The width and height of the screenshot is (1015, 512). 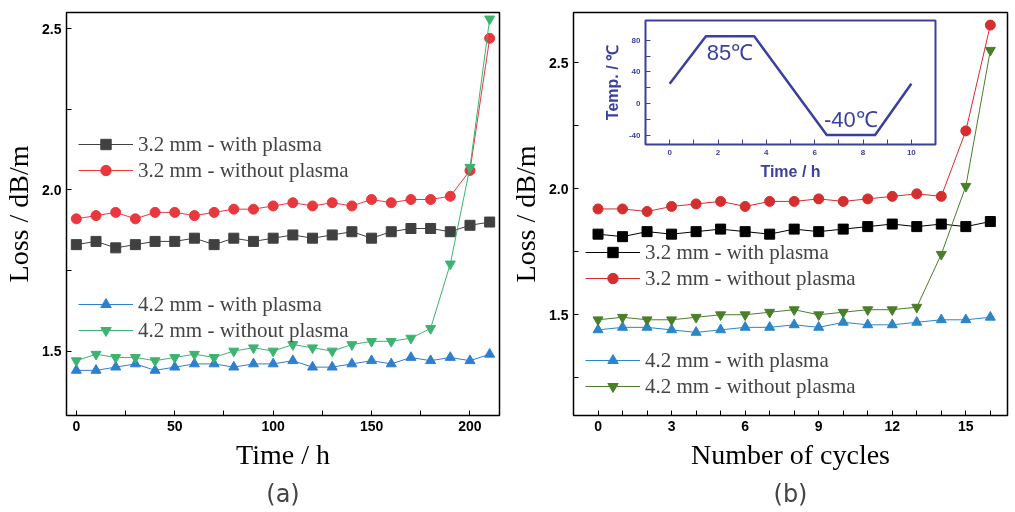 What do you see at coordinates (371, 425) in the screenshot?
I see `x-tick-label: 150` at bounding box center [371, 425].